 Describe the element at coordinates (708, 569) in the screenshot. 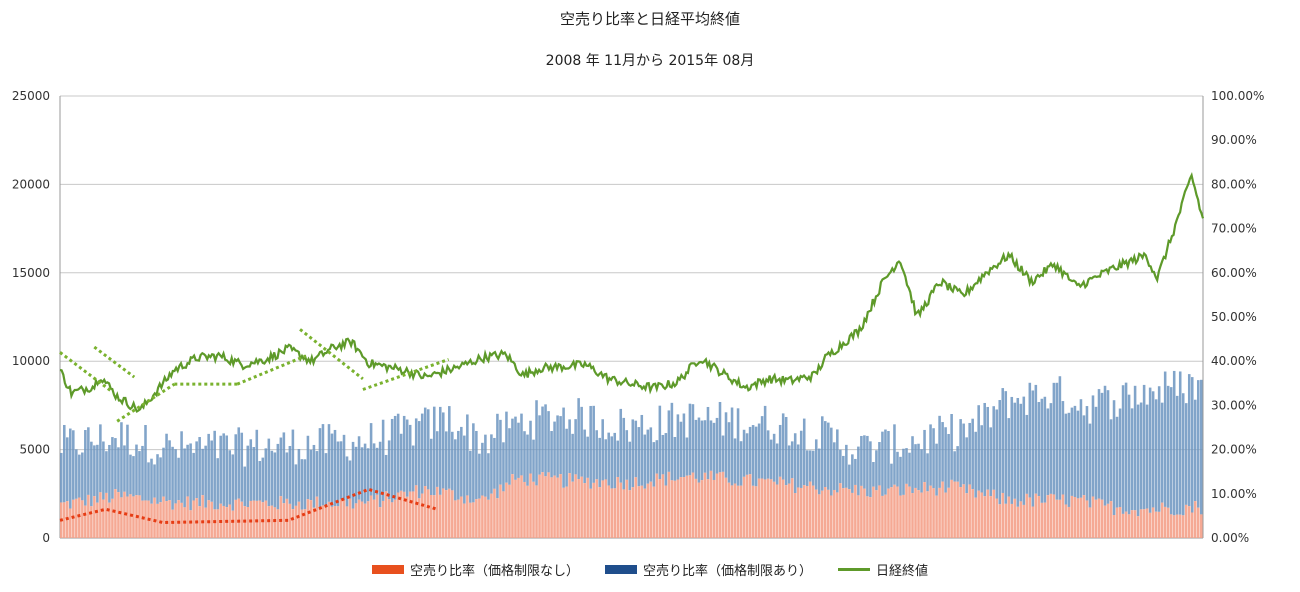

I see `legend-item-limit: 空売り比率（価格制限あり）` at that location.